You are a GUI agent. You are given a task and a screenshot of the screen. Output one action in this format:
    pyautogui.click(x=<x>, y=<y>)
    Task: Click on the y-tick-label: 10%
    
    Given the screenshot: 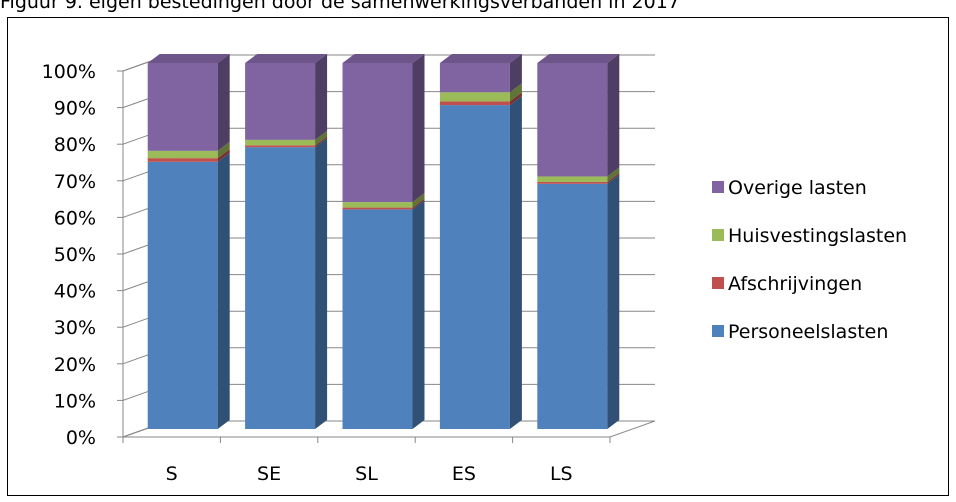 What is the action you would take?
    pyautogui.click(x=75, y=401)
    